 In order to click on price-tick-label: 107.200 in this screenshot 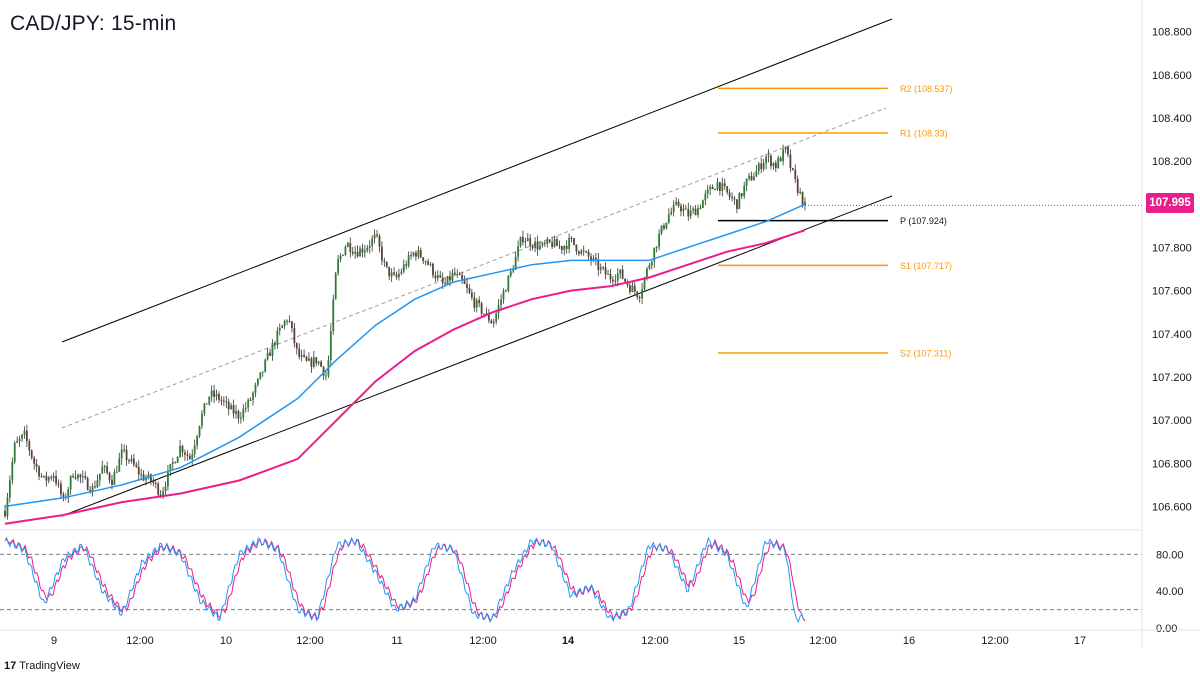, I will do `click(1172, 378)`.